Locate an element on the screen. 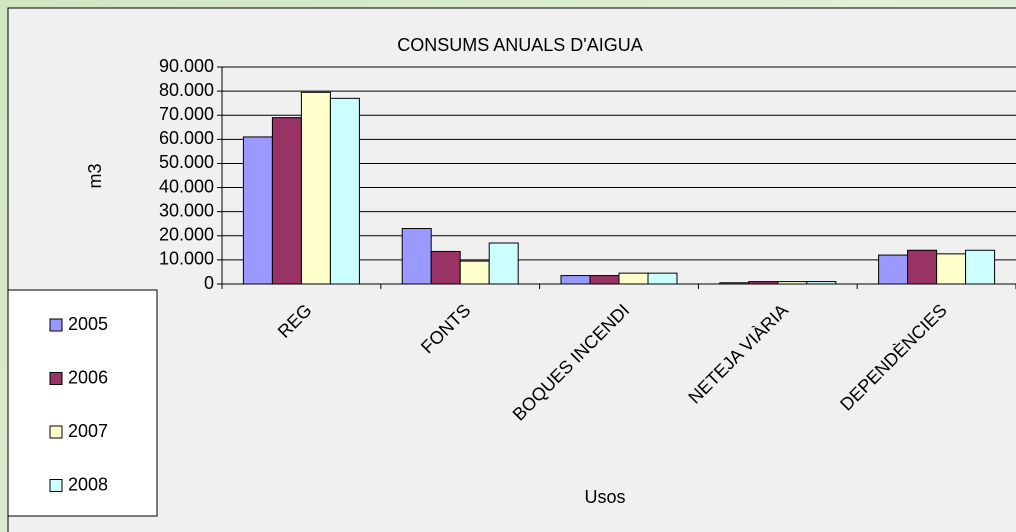 The image size is (1016, 532). x-axis-label: Usos is located at coordinates (604, 497).